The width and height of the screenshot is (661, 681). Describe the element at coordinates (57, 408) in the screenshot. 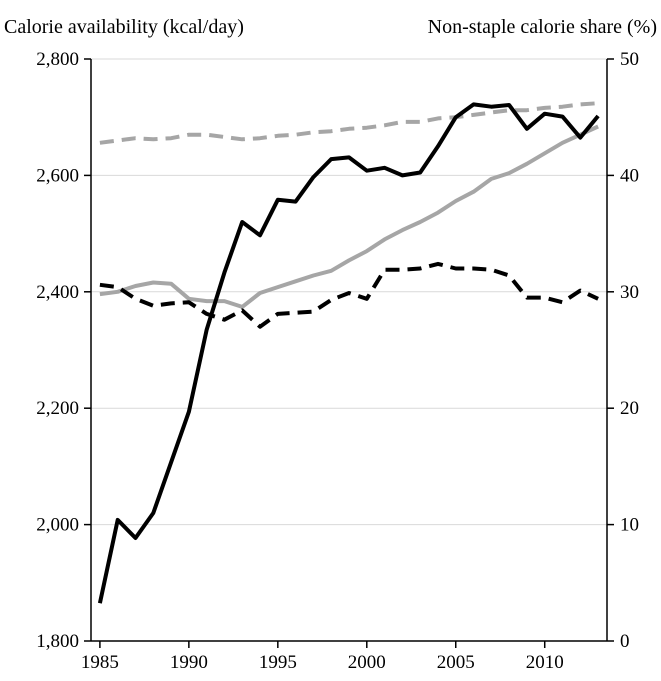

I see `left-tick-label: 2,200` at that location.